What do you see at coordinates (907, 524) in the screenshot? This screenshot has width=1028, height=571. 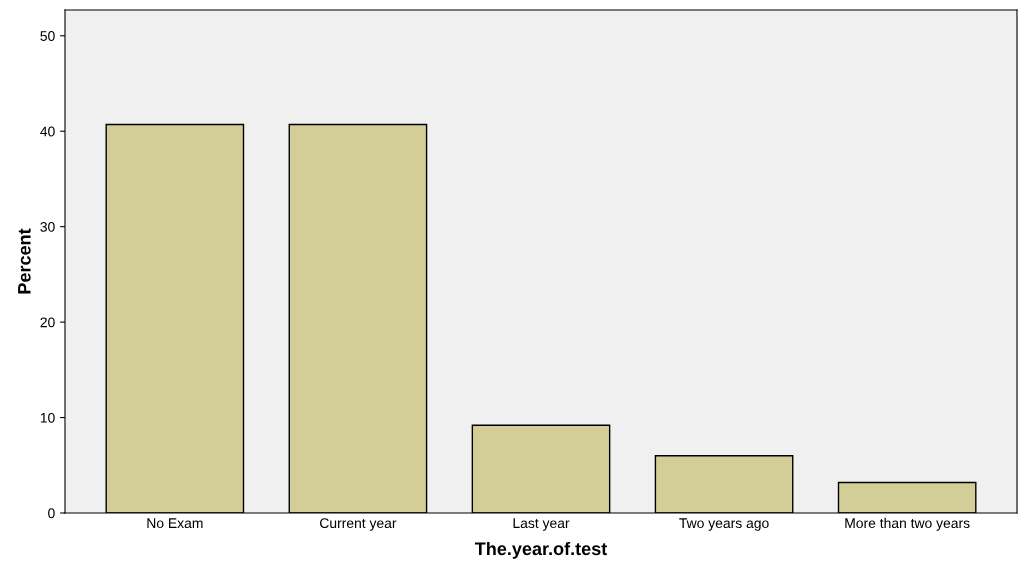 I see `x-tick-label: More than two years` at bounding box center [907, 524].